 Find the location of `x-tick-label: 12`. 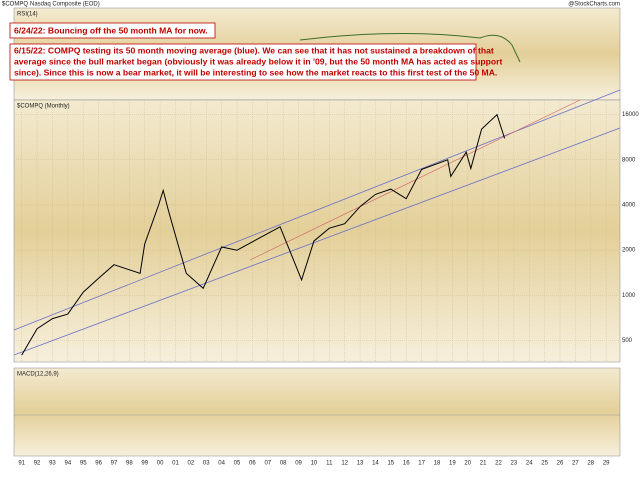

x-tick-label: 12 is located at coordinates (344, 464).